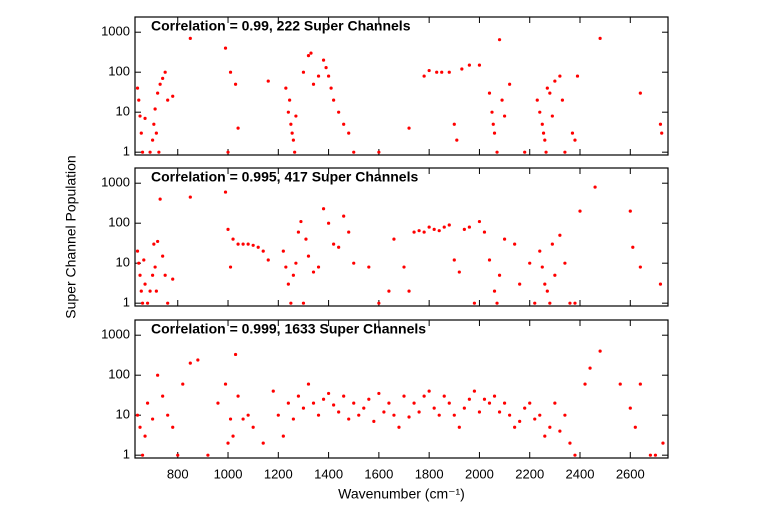  Describe the element at coordinates (119, 222) in the screenshot. I see `y-tick-label: 100` at that location.